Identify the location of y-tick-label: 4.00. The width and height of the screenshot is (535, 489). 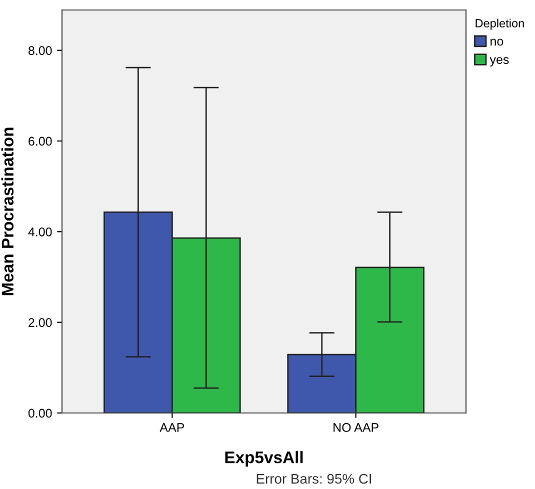
(40, 231).